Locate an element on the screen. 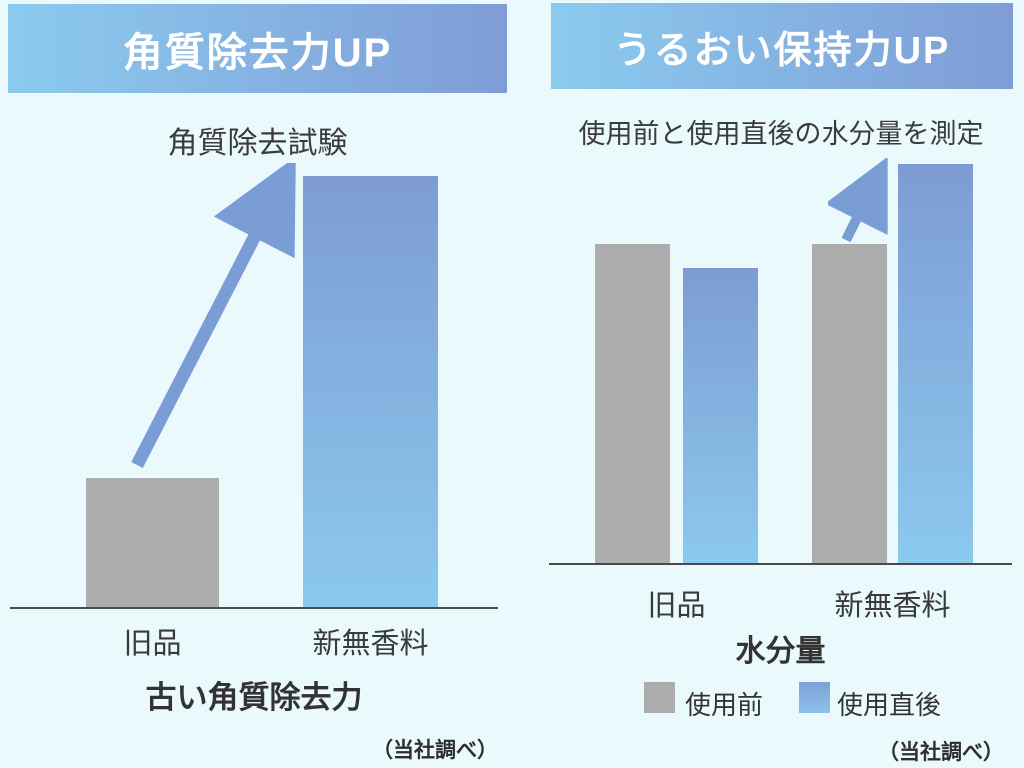 This screenshot has height=768, width=1024. right-panel-title: うるおい保持力UP is located at coordinates (782, 50).